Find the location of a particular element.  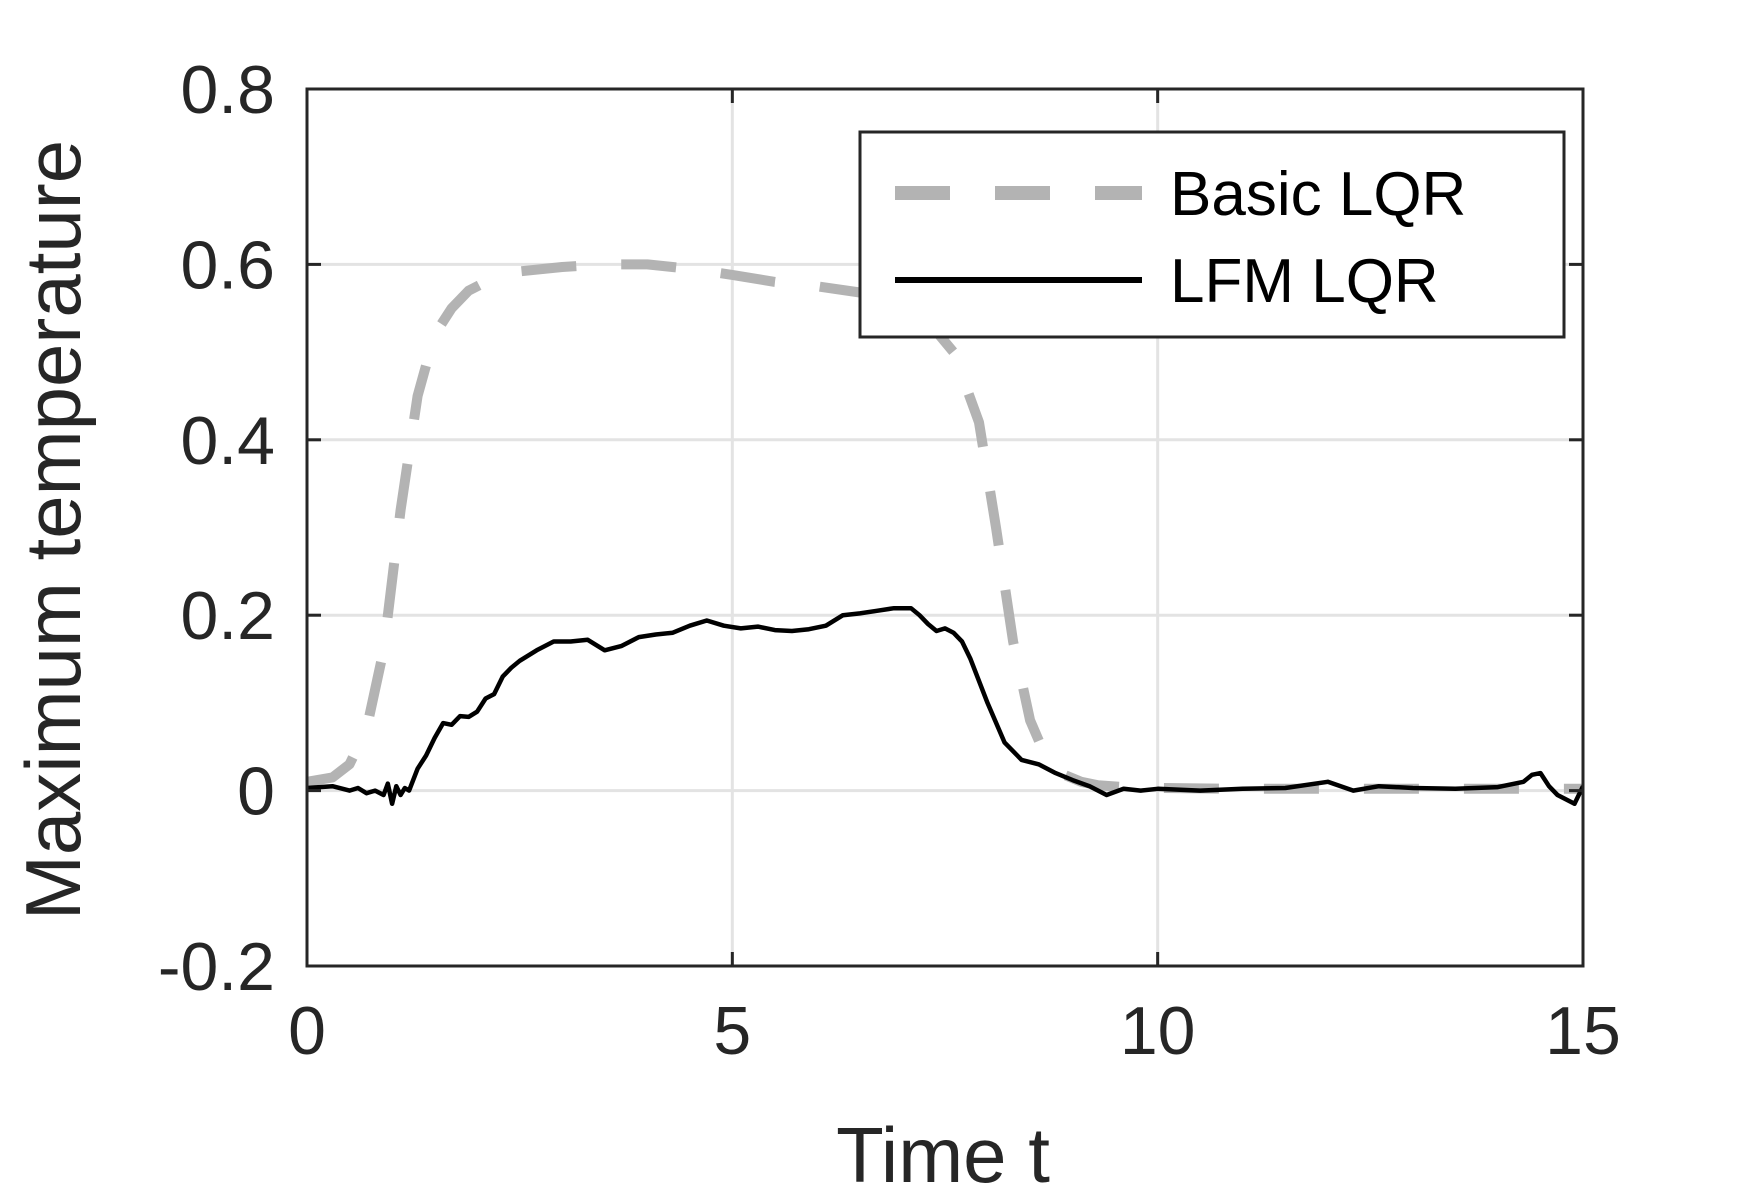

y-tick-label-3: 0.4 is located at coordinates (227, 441).